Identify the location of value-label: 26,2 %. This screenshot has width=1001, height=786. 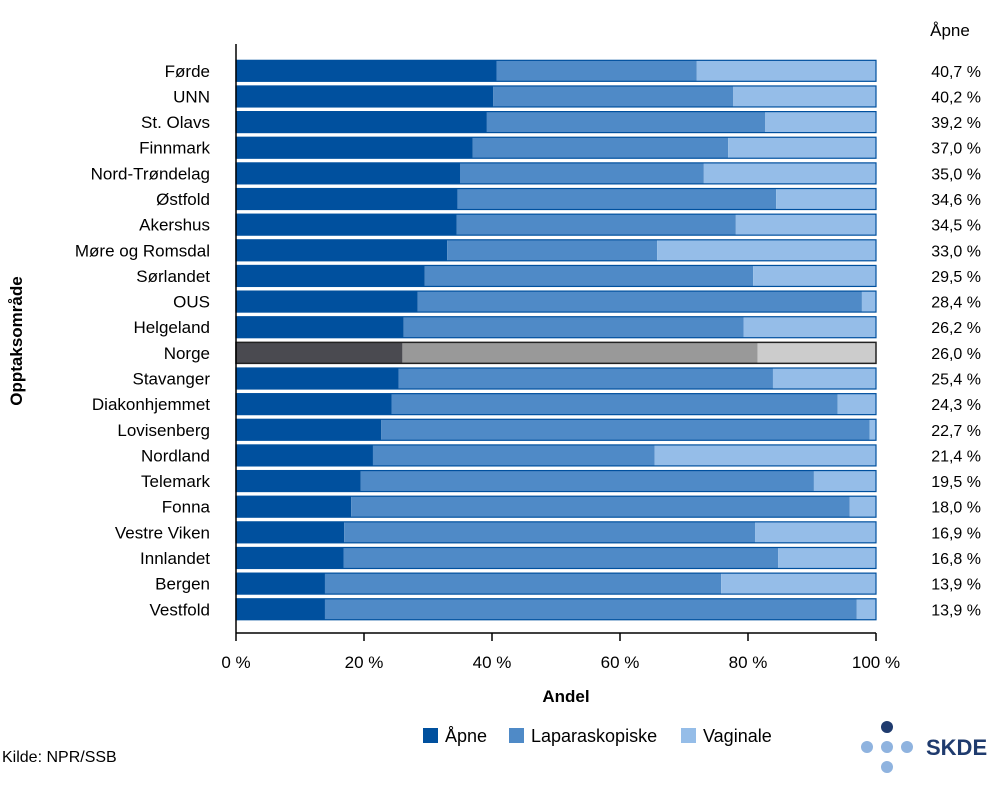
(956, 328).